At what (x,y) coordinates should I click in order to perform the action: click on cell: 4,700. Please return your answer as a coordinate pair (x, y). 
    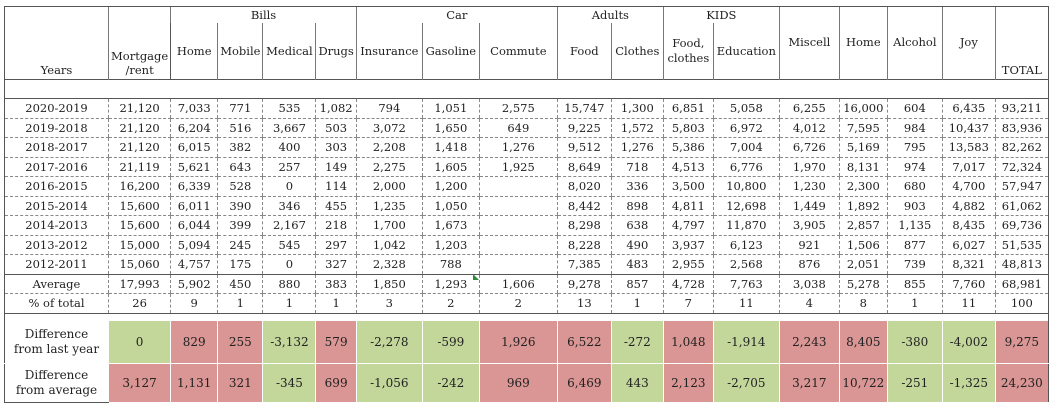
    Looking at the image, I should click on (968, 186).